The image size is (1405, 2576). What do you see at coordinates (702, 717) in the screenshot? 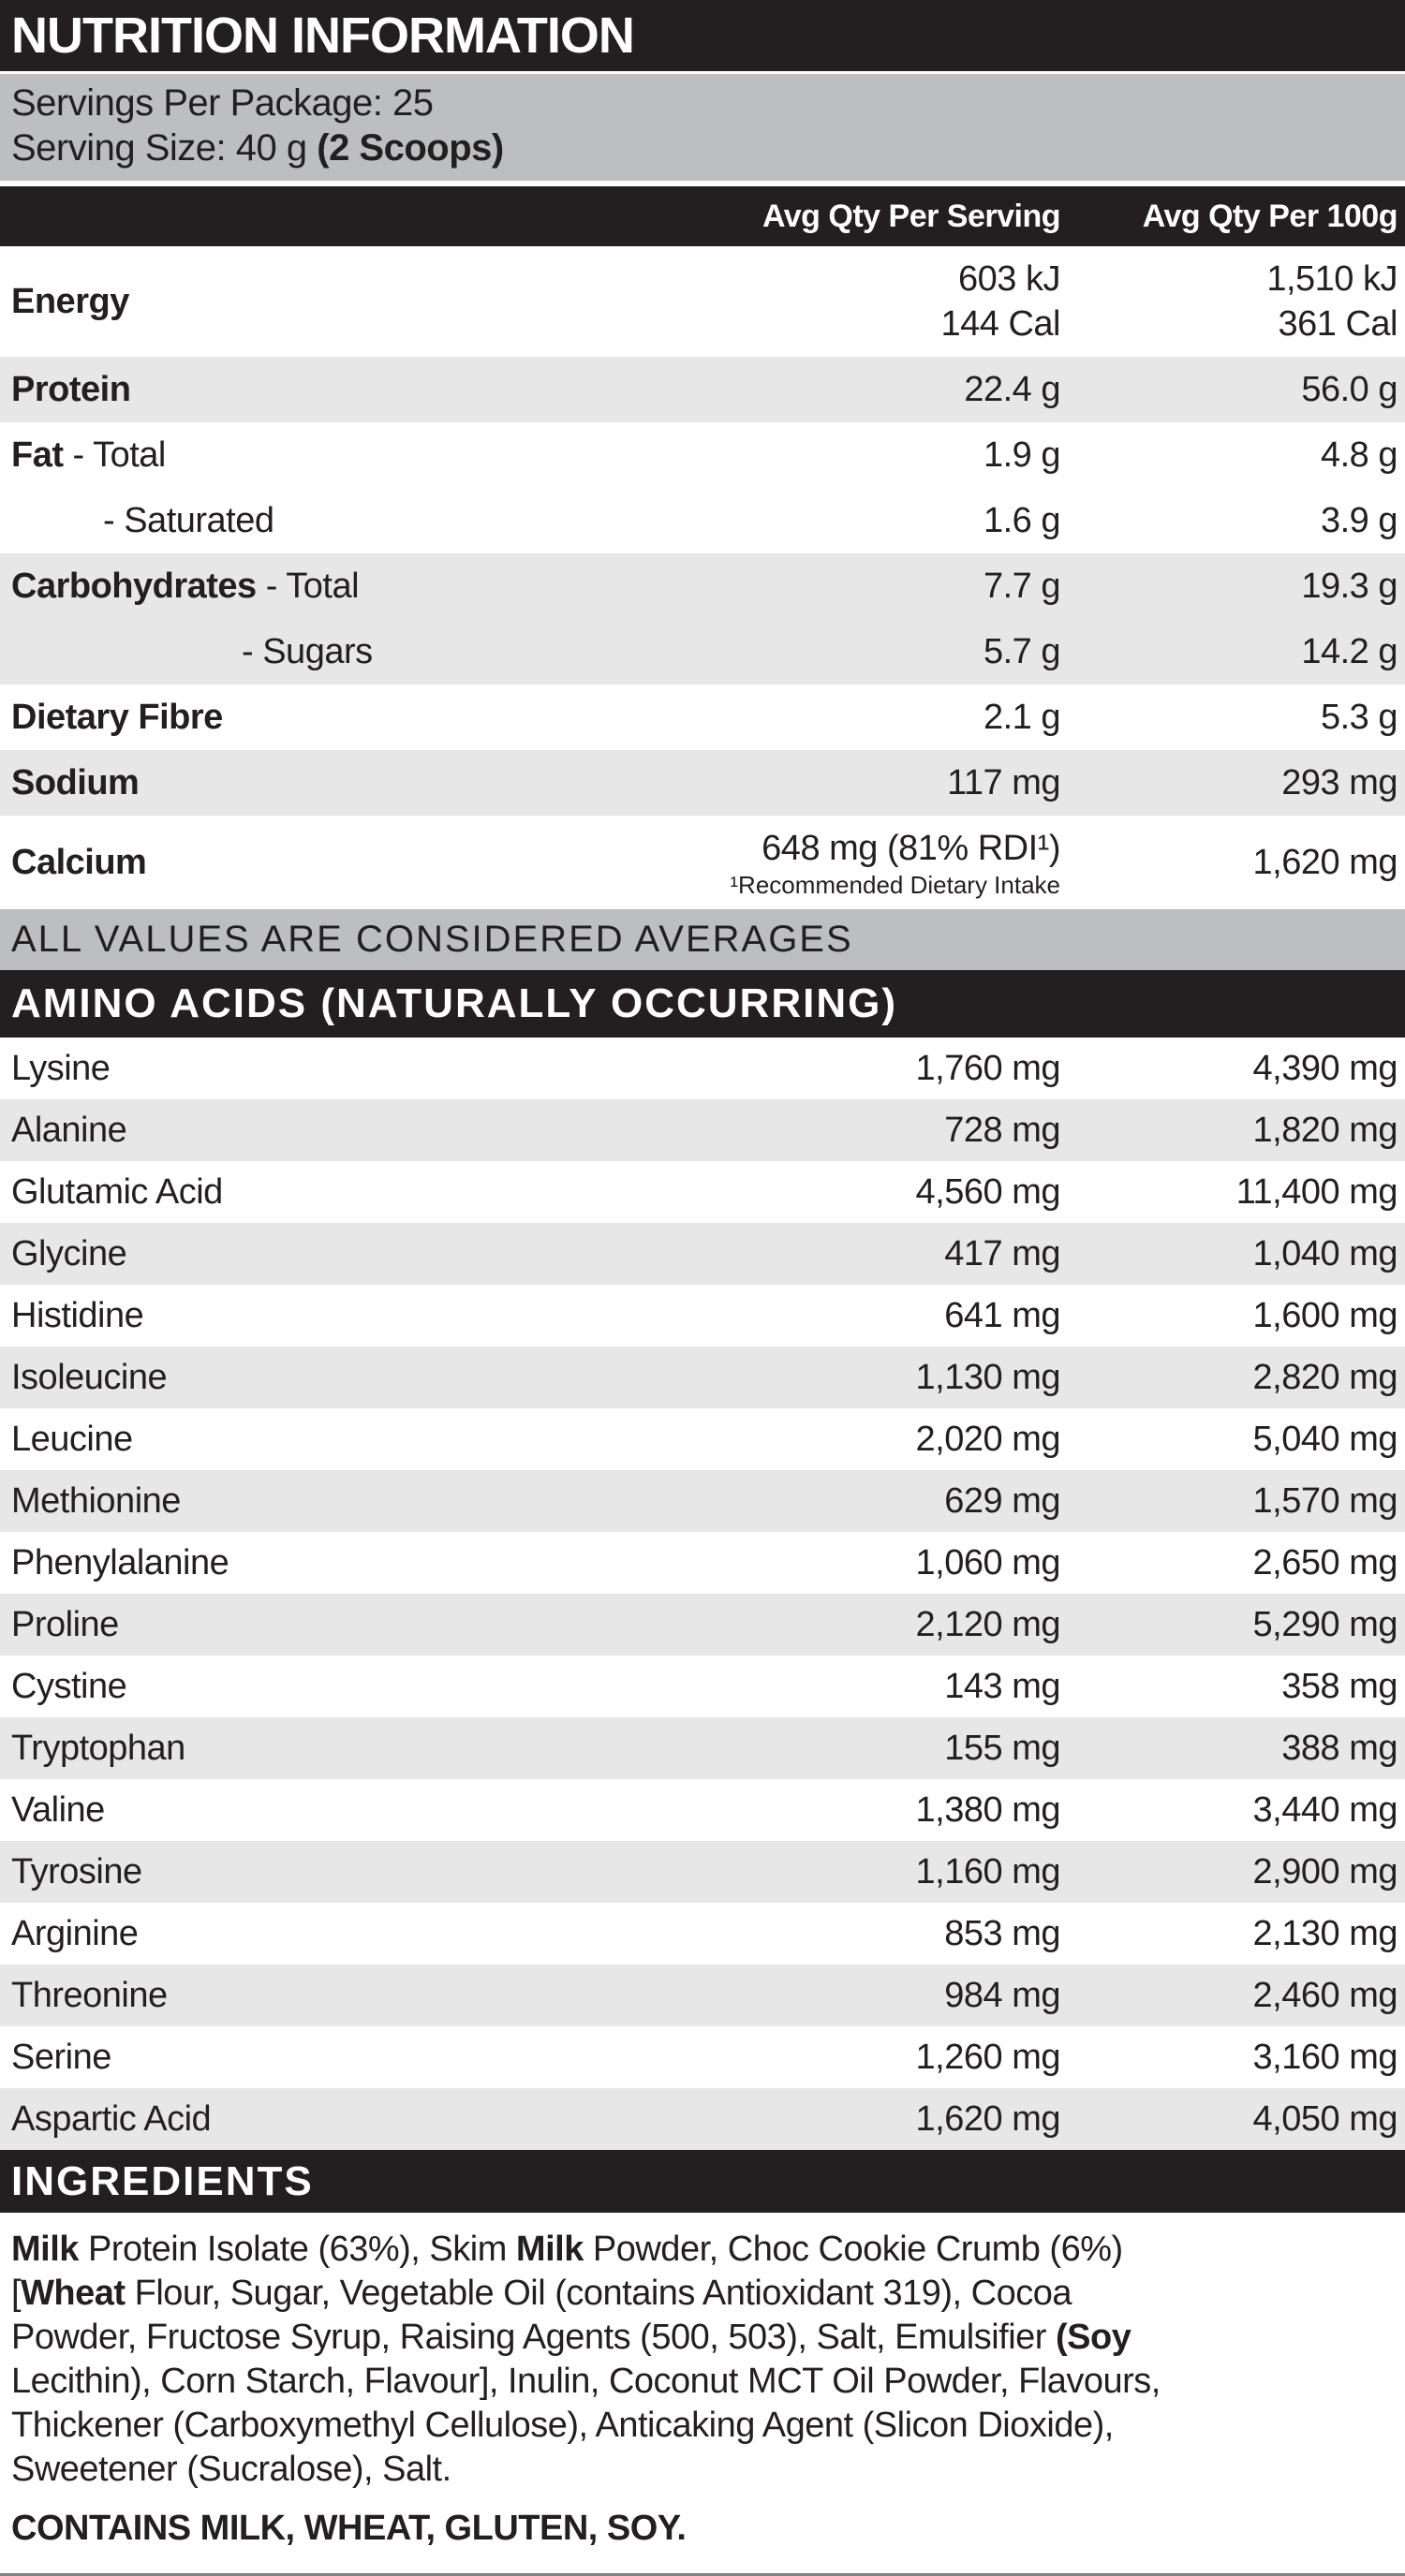
I see `nutrient-row: Dietary Fibre 2.1 g 5.3 g` at bounding box center [702, 717].